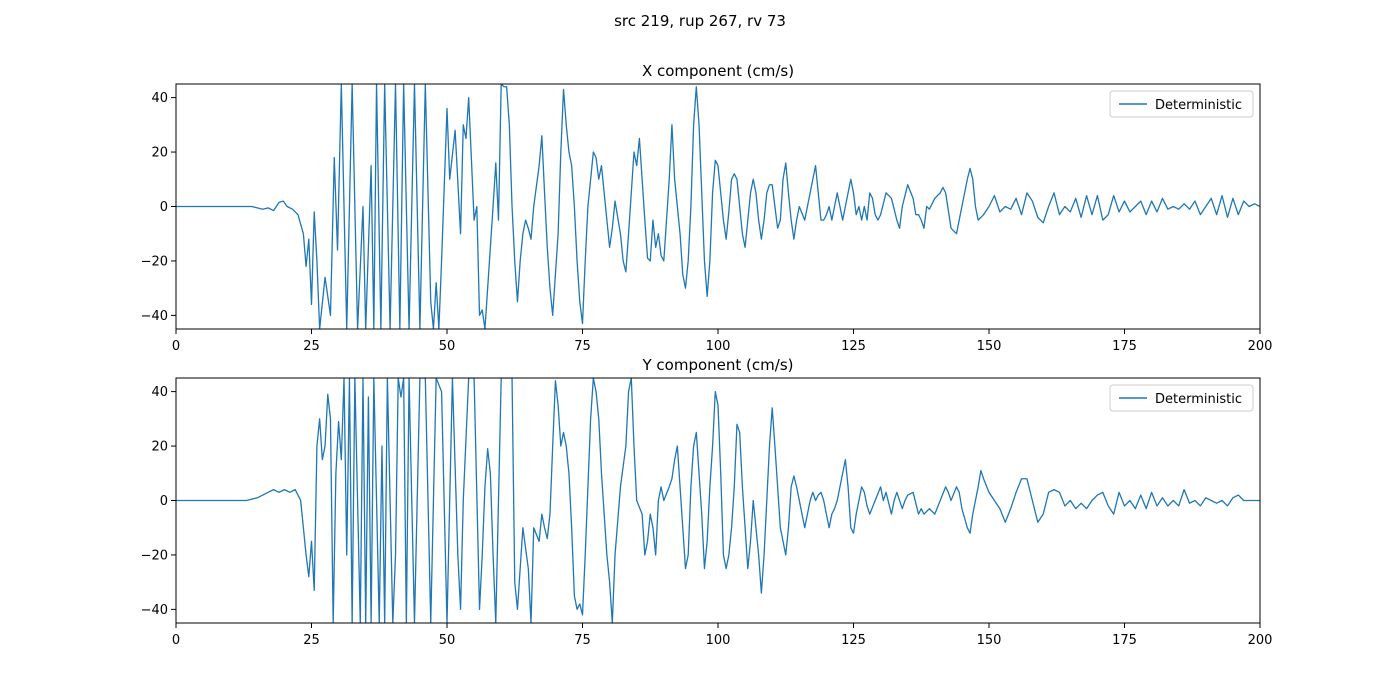  I want to click on panel-0-legend: Deterministic, so click(1181, 104).